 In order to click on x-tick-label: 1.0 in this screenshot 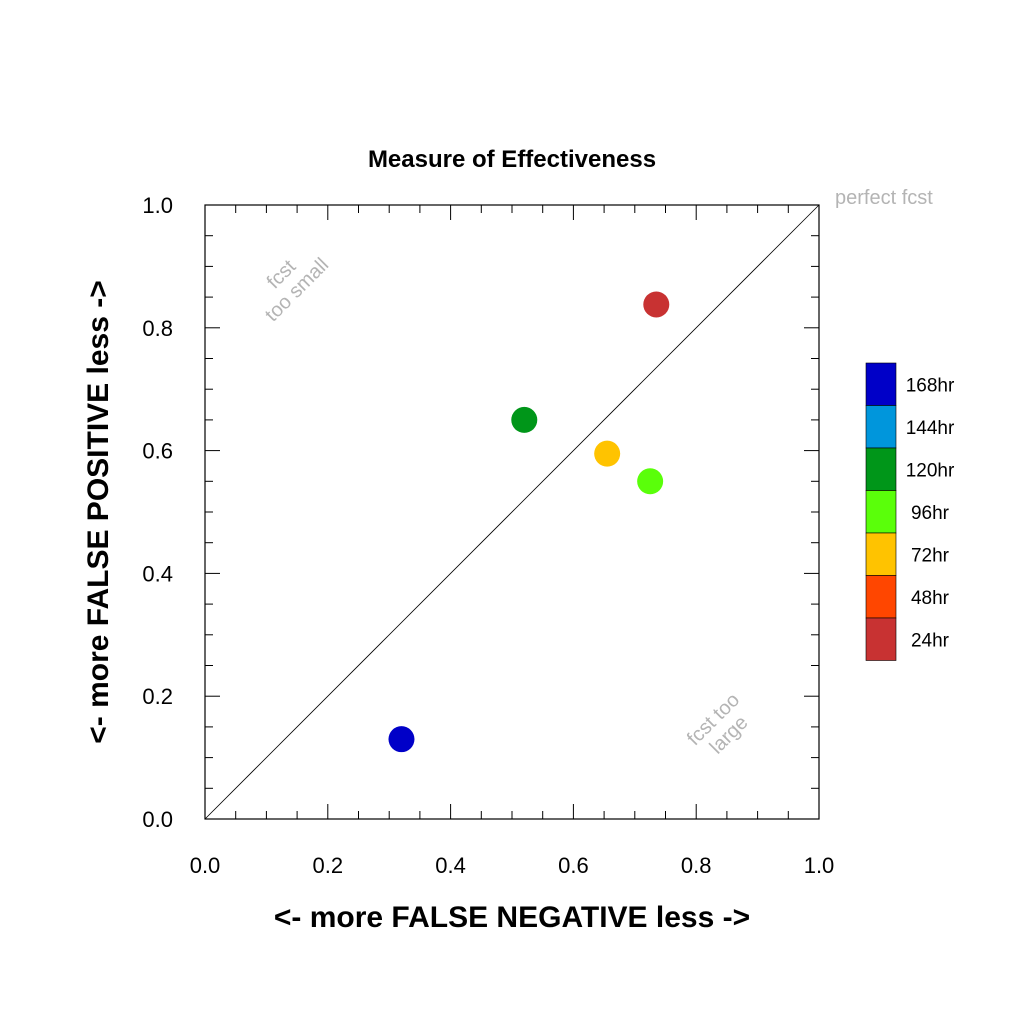, I will do `click(819, 865)`.